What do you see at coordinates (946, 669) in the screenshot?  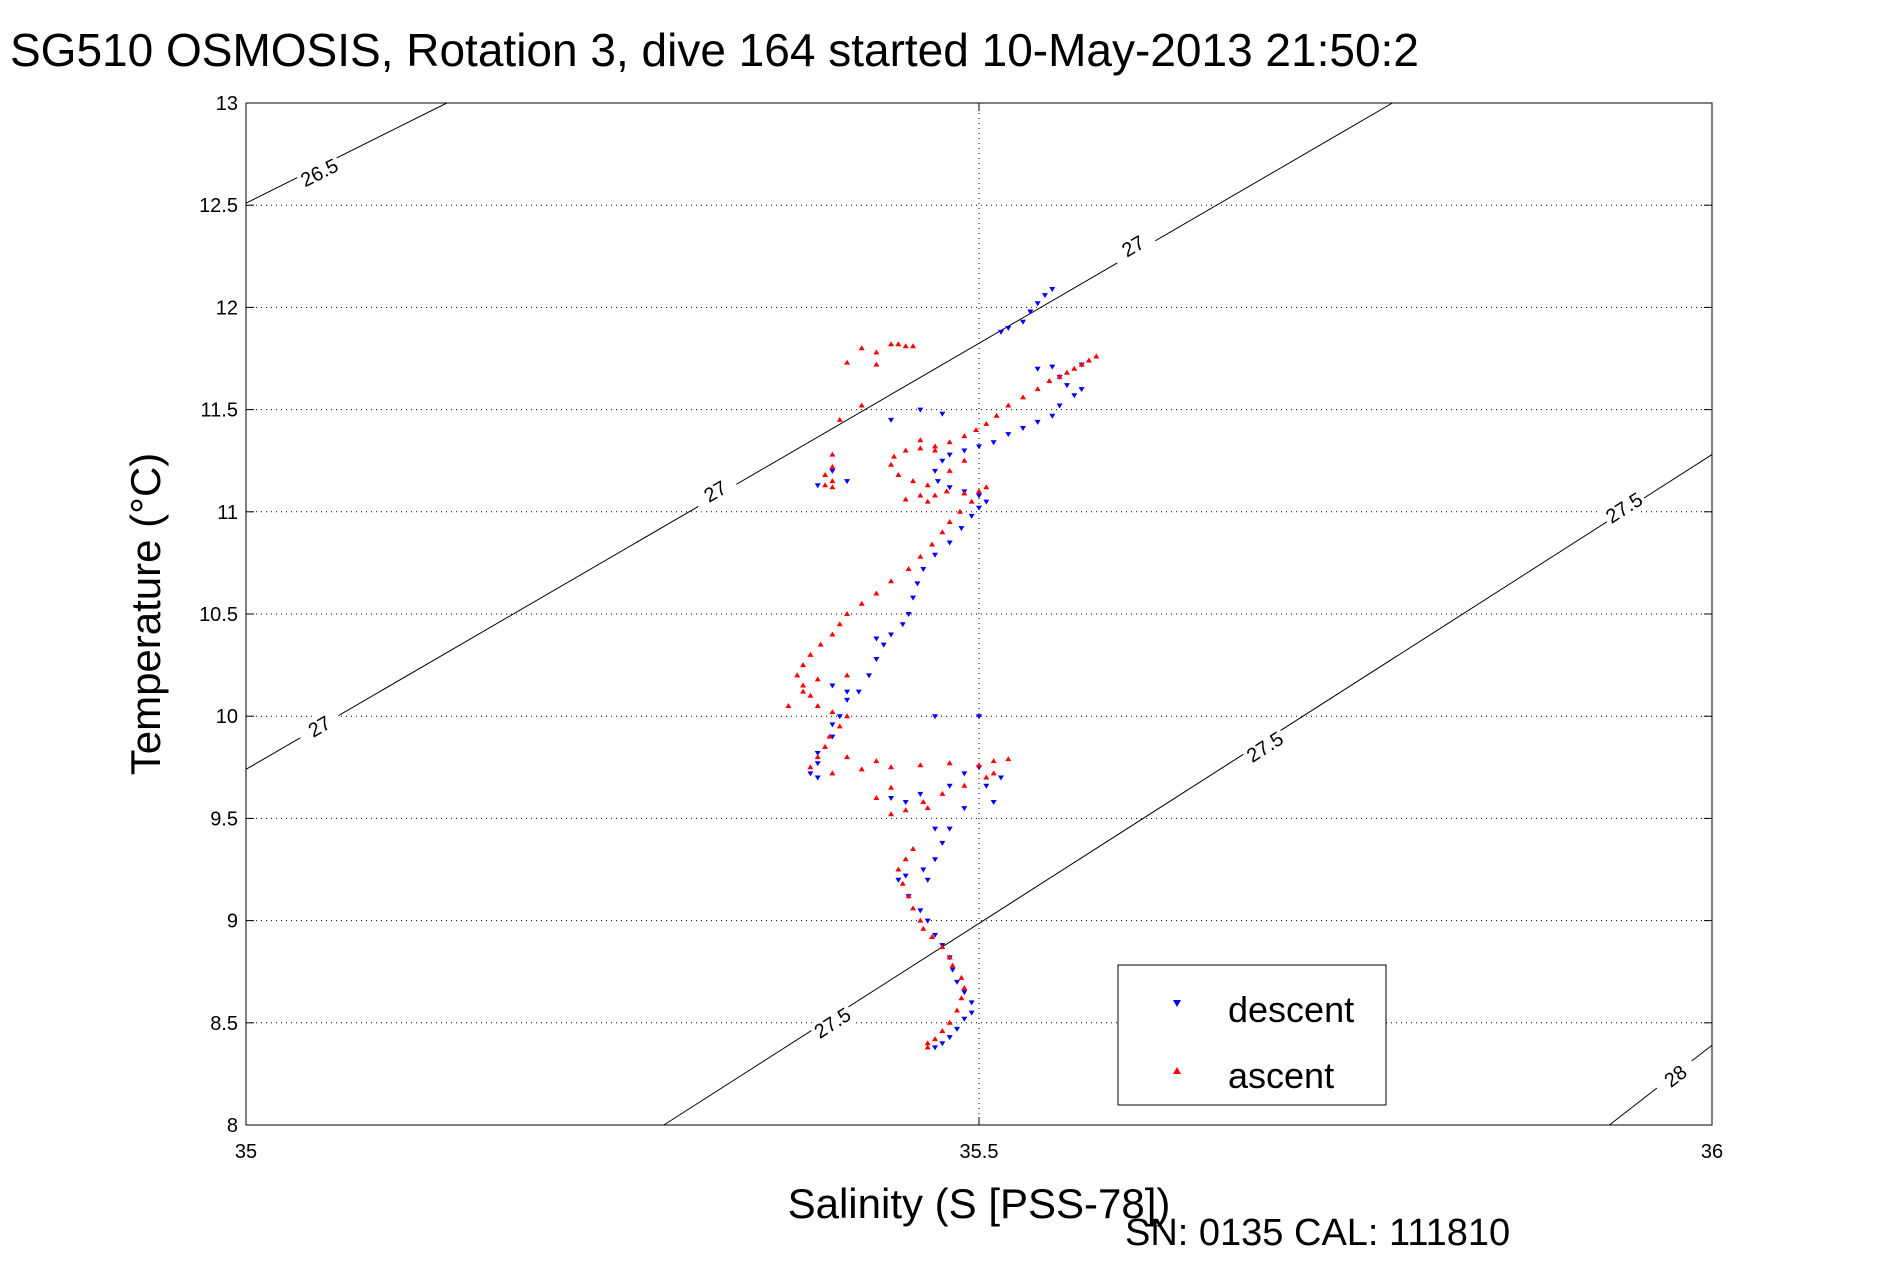 I see `series-descent` at bounding box center [946, 669].